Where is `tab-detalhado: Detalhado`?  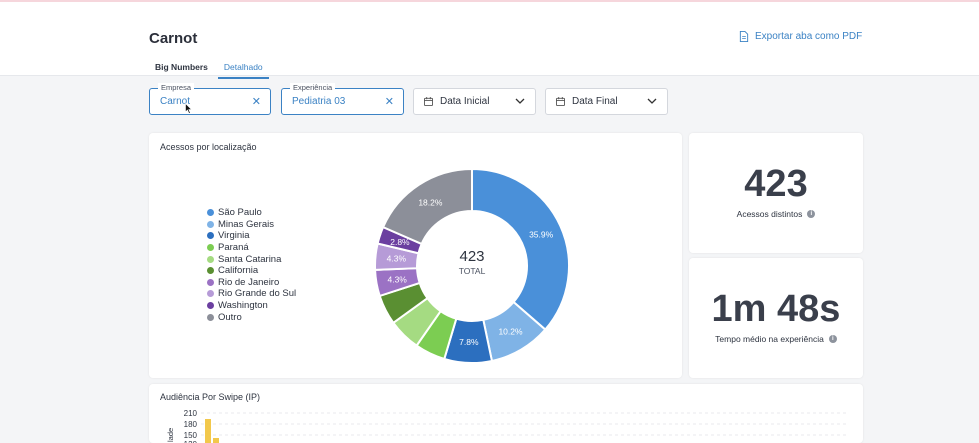 tab-detalhado: Detalhado is located at coordinates (243, 68).